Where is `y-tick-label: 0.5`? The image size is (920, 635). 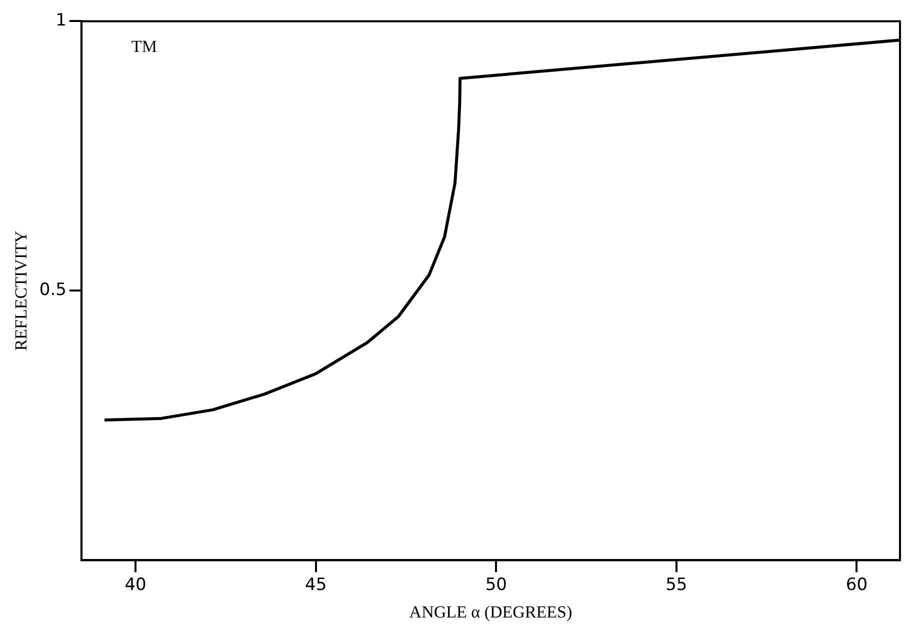 y-tick-label: 0.5 is located at coordinates (52, 290).